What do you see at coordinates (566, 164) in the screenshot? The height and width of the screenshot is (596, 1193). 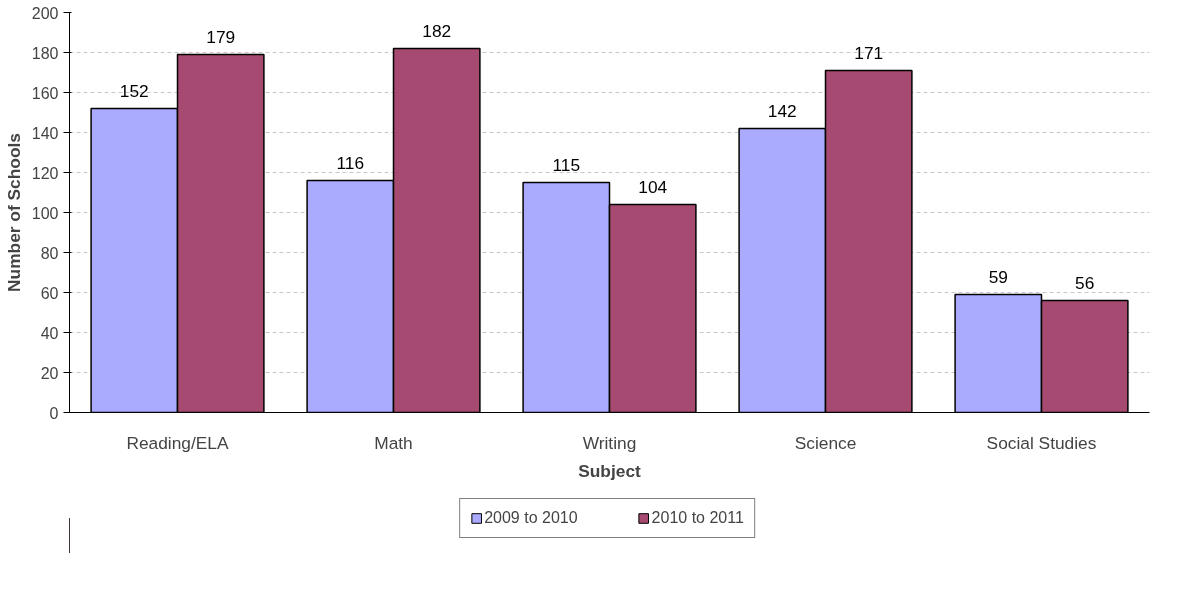 I see `data-label: 115` at bounding box center [566, 164].